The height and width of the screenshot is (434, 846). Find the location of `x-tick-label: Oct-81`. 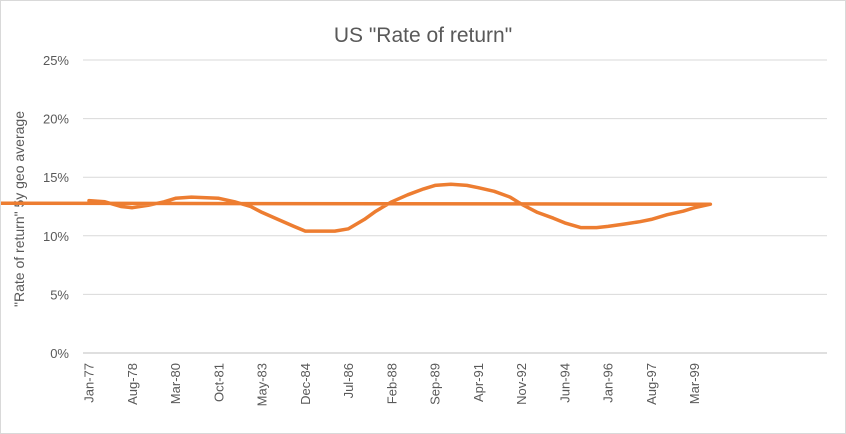

x-tick-label: Oct-81 is located at coordinates (218, 382).